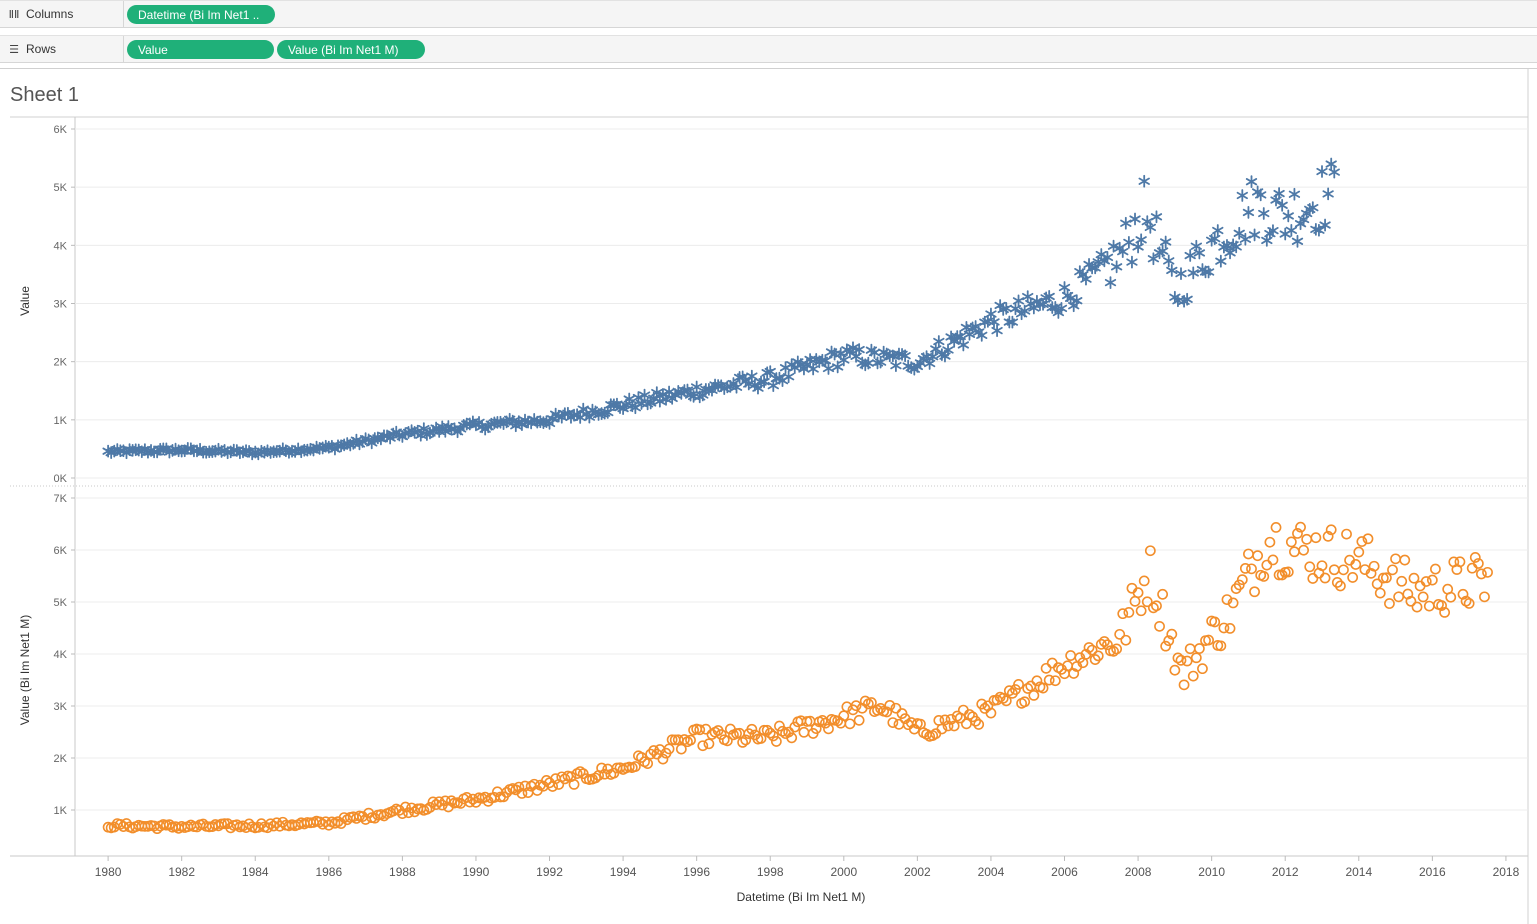 This screenshot has height=924, width=1537. What do you see at coordinates (200, 49) in the screenshot?
I see `rows-pill-value: Value` at bounding box center [200, 49].